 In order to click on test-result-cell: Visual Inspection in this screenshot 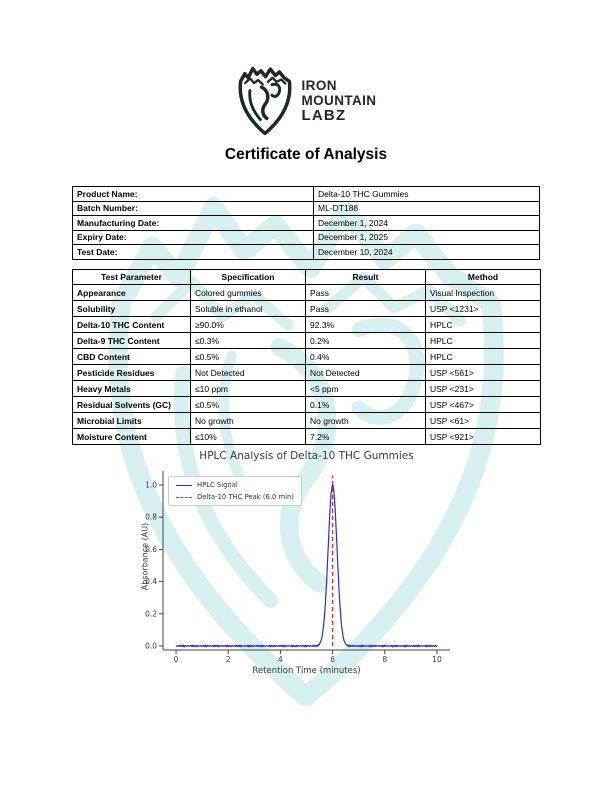, I will do `click(483, 292)`.